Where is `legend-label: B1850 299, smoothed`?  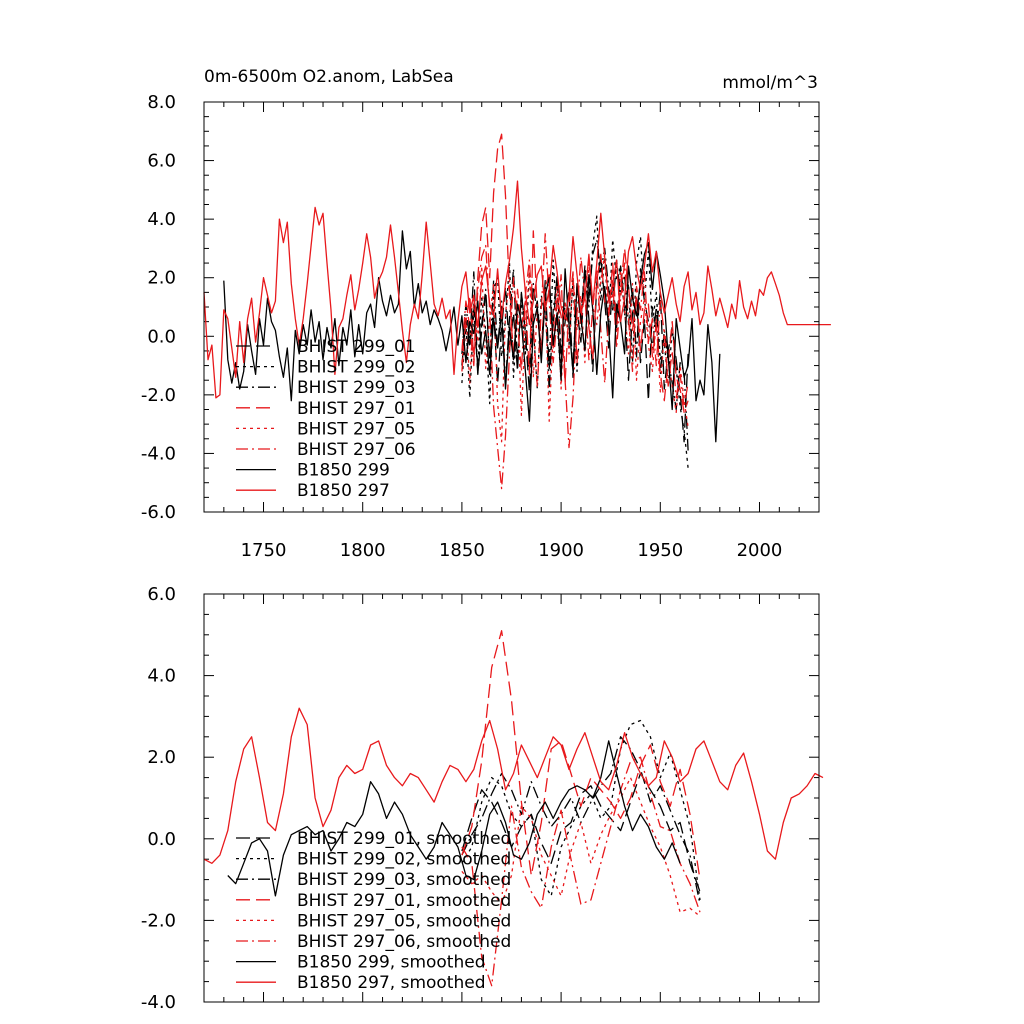
legend-label: B1850 299, smoothed is located at coordinates (391, 963).